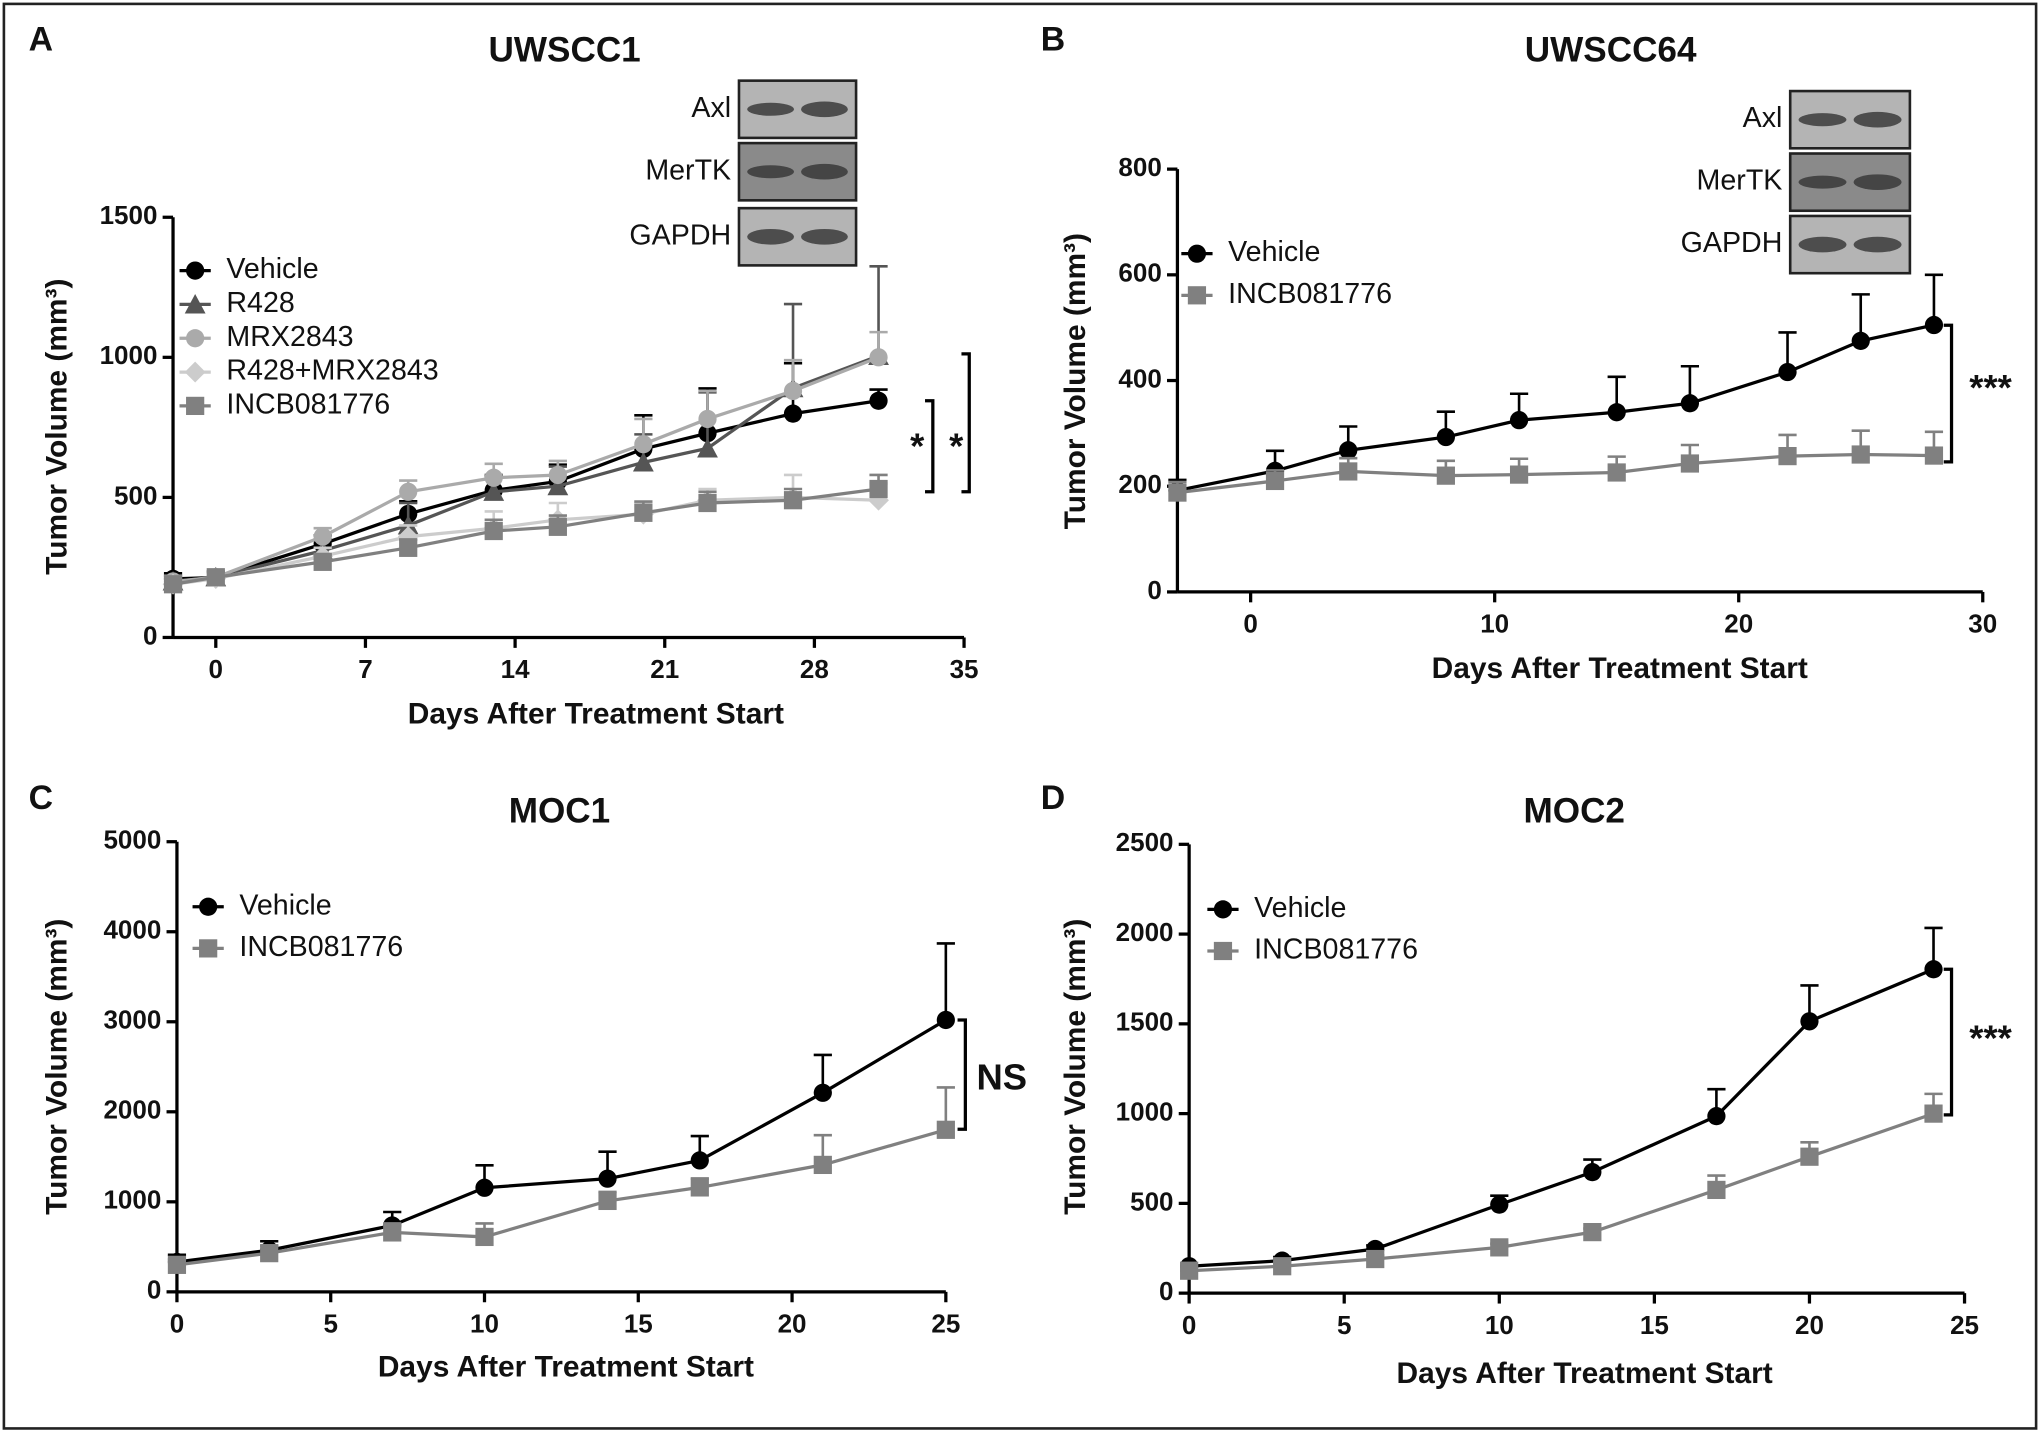 The height and width of the screenshot is (1433, 2040). Describe the element at coordinates (1139, 167) in the screenshot. I see `y-tick-label: 800` at that location.